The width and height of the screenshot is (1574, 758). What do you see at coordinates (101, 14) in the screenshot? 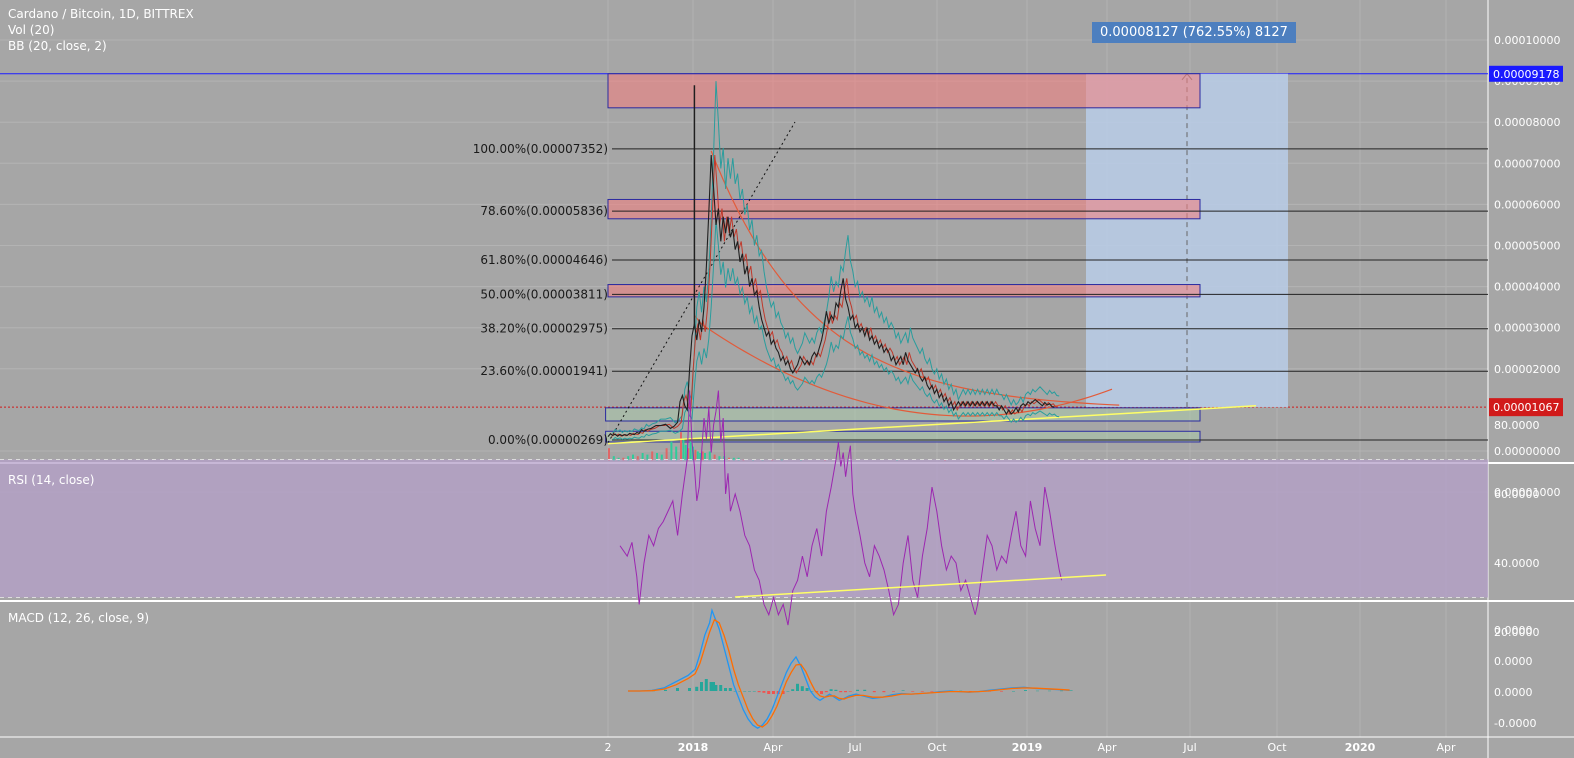
I see `symbol-label: Cardano / Bitcoin, 1D, BITTREX` at bounding box center [101, 14].